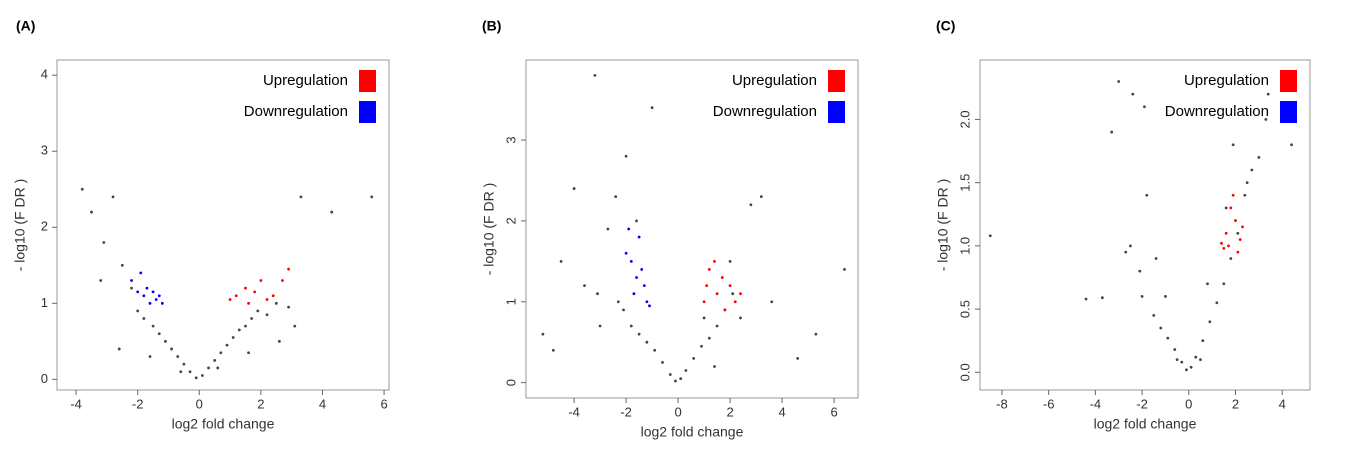  What do you see at coordinates (383, 403) in the screenshot?
I see `x-tick-label: 6` at bounding box center [383, 403].